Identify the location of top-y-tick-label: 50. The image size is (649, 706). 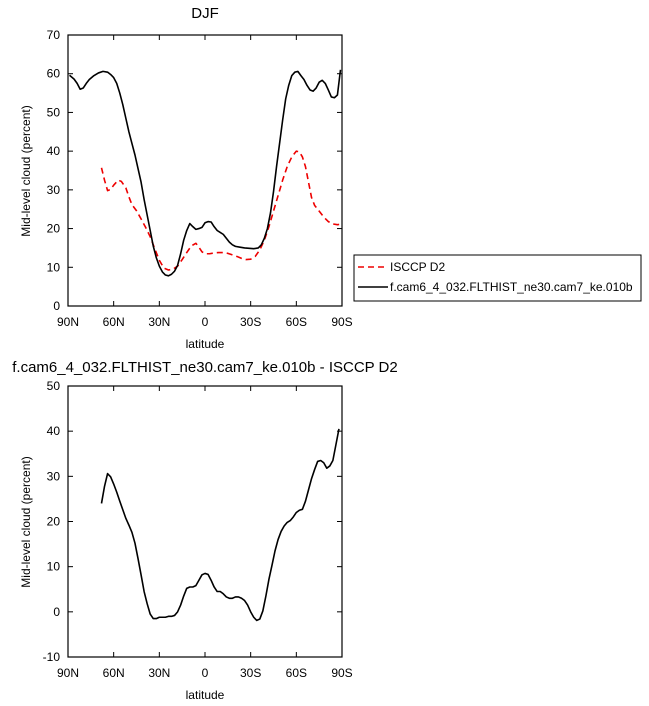
(54, 112).